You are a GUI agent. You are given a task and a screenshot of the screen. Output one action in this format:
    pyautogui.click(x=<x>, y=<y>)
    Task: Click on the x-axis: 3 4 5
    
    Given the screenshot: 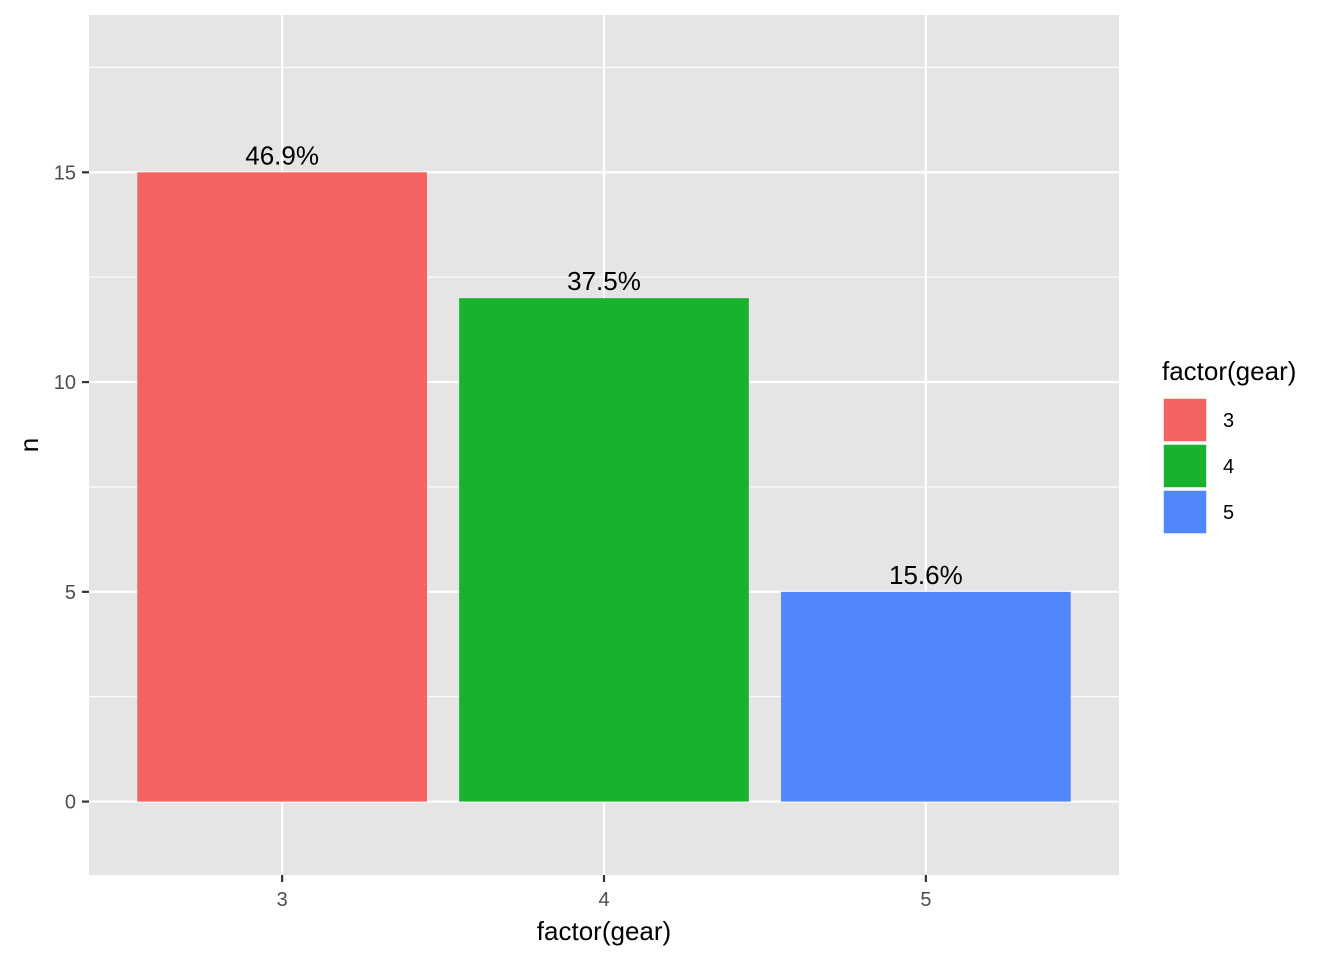 What is the action you would take?
    pyautogui.click(x=604, y=893)
    